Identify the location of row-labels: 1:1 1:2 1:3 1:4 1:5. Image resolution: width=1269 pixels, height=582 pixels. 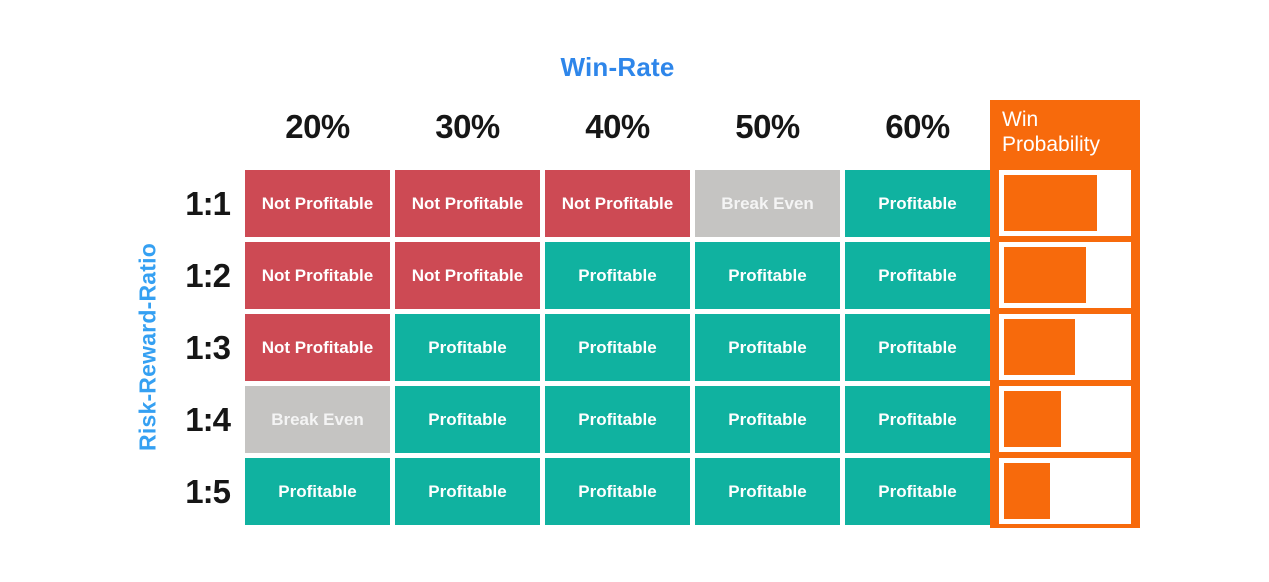
(175, 347).